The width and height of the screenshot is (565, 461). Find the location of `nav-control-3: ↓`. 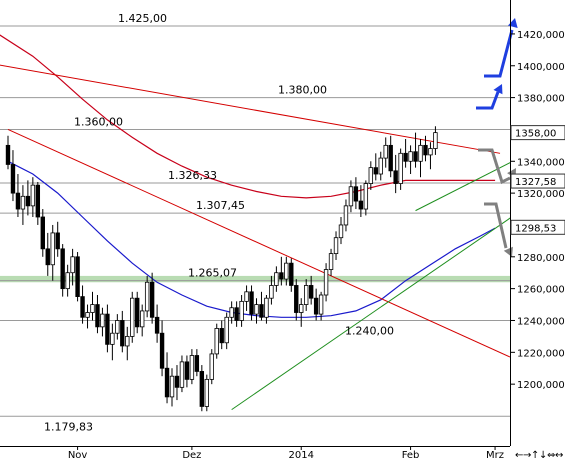

nav-control-3: ↓ is located at coordinates (543, 455).